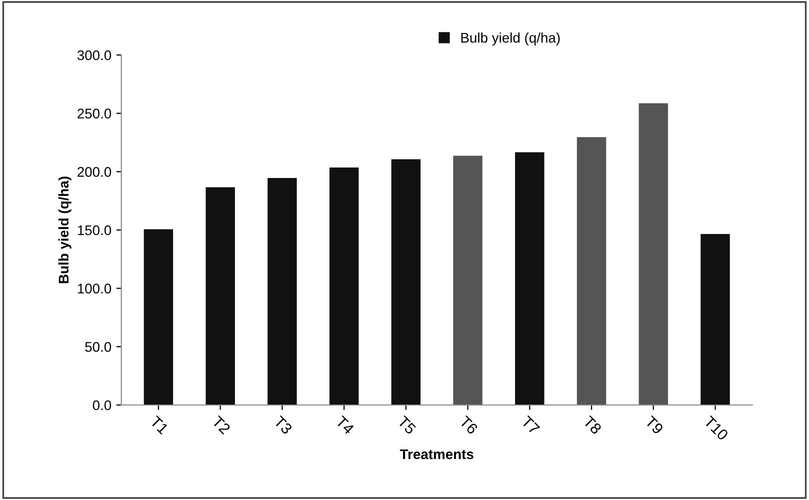  I want to click on y-tick-label: 150.0, so click(95, 230).